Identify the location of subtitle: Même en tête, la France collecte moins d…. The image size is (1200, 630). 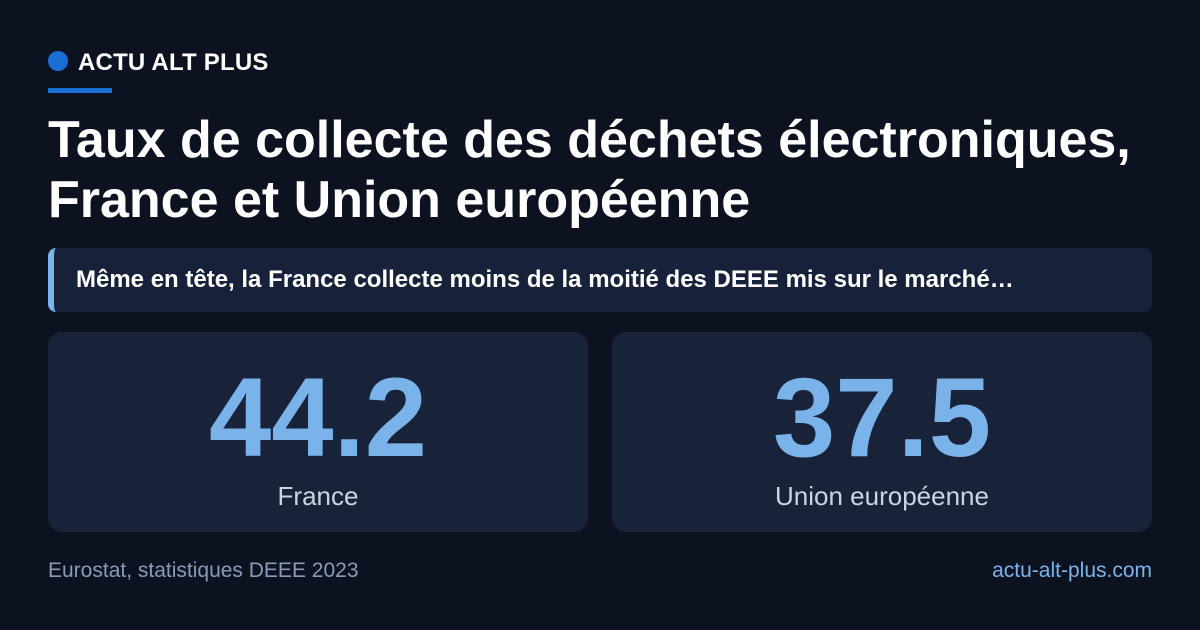
(600, 280).